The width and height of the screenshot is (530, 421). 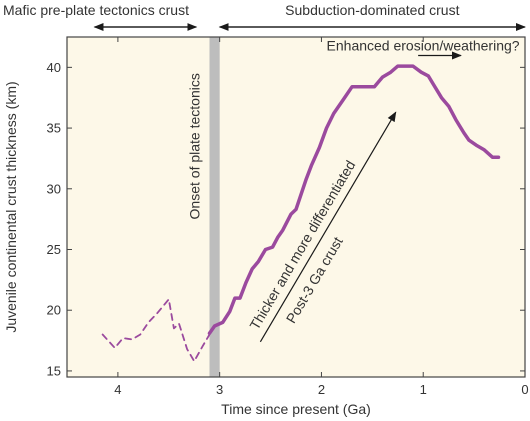 What do you see at coordinates (54, 249) in the screenshot?
I see `y-tick-label: 25` at bounding box center [54, 249].